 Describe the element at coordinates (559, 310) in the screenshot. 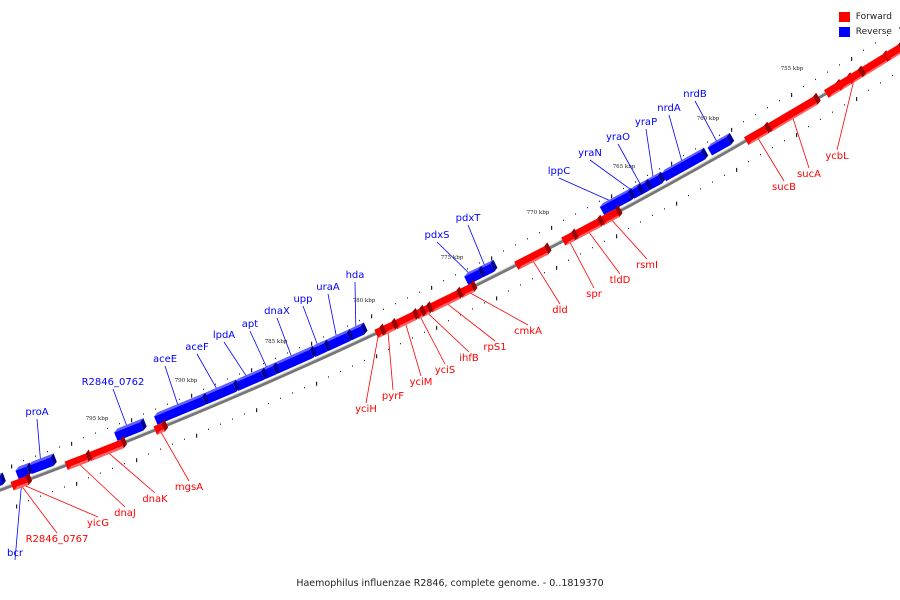

I see `gene-label-dld: dld` at that location.